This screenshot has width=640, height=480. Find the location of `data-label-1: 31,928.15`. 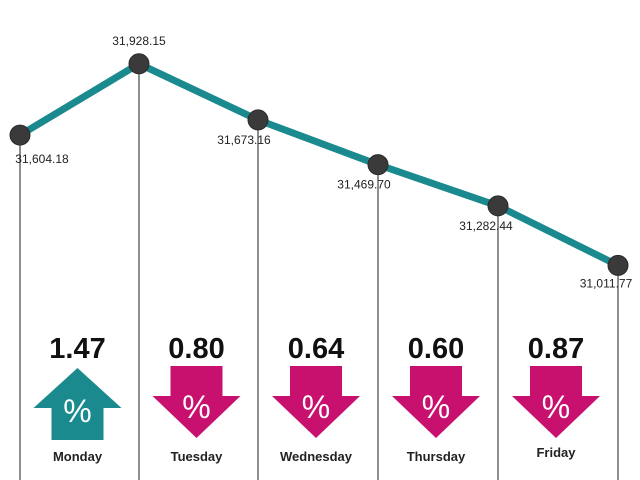

data-label-1: 31,928.15 is located at coordinates (139, 41).